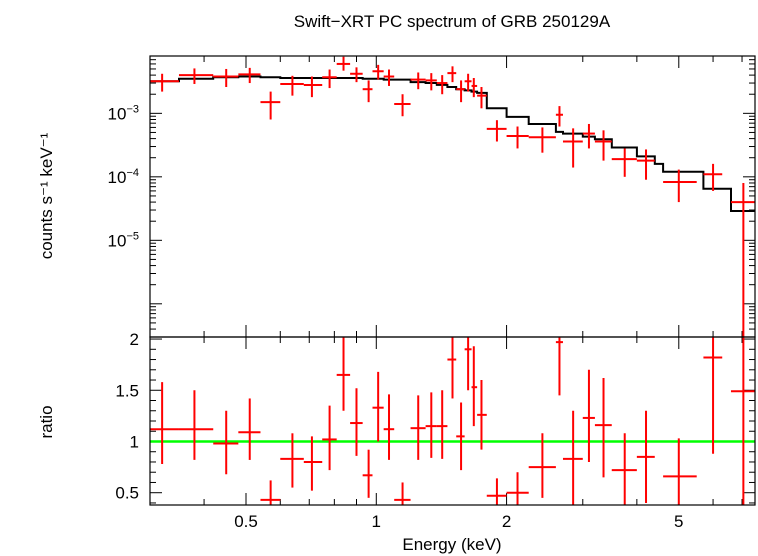  What do you see at coordinates (506, 521) in the screenshot?
I see `x-tick-label: 2` at bounding box center [506, 521].